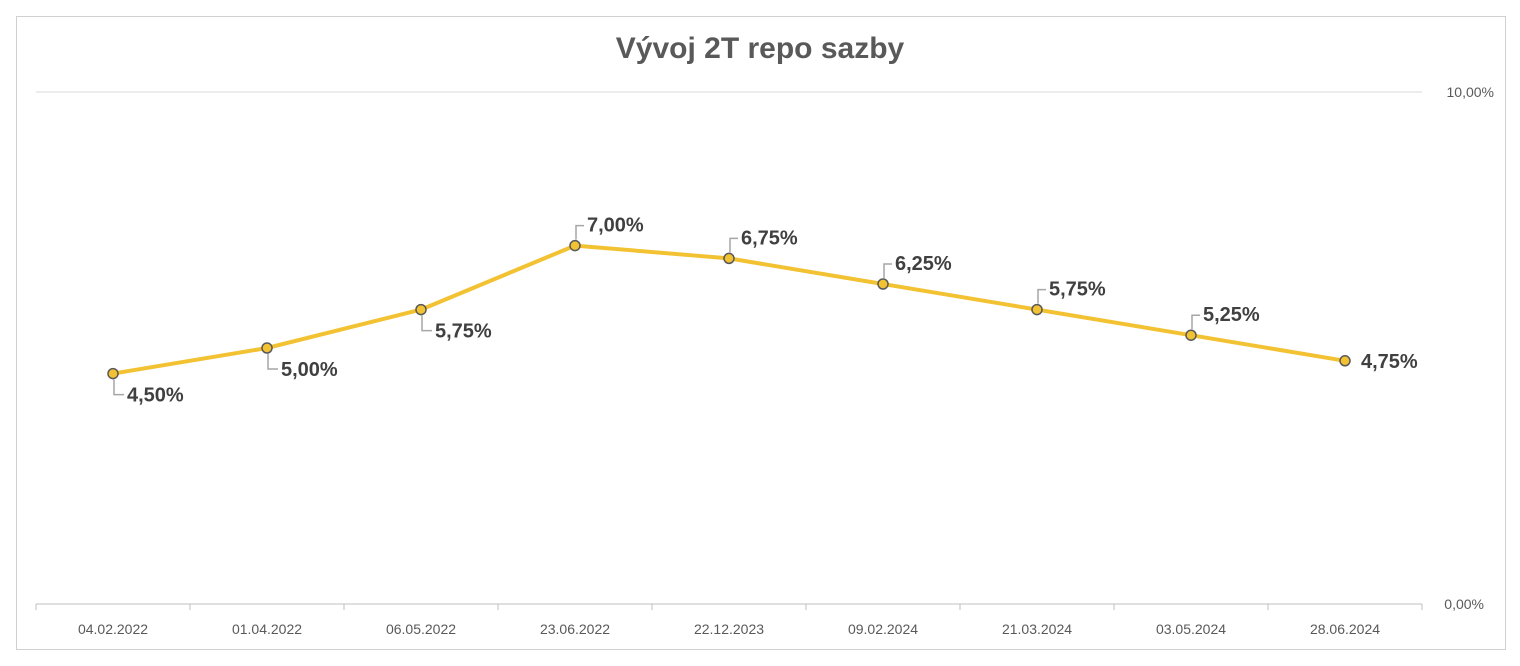  I want to click on data-label: 5,25%, so click(1231, 315).